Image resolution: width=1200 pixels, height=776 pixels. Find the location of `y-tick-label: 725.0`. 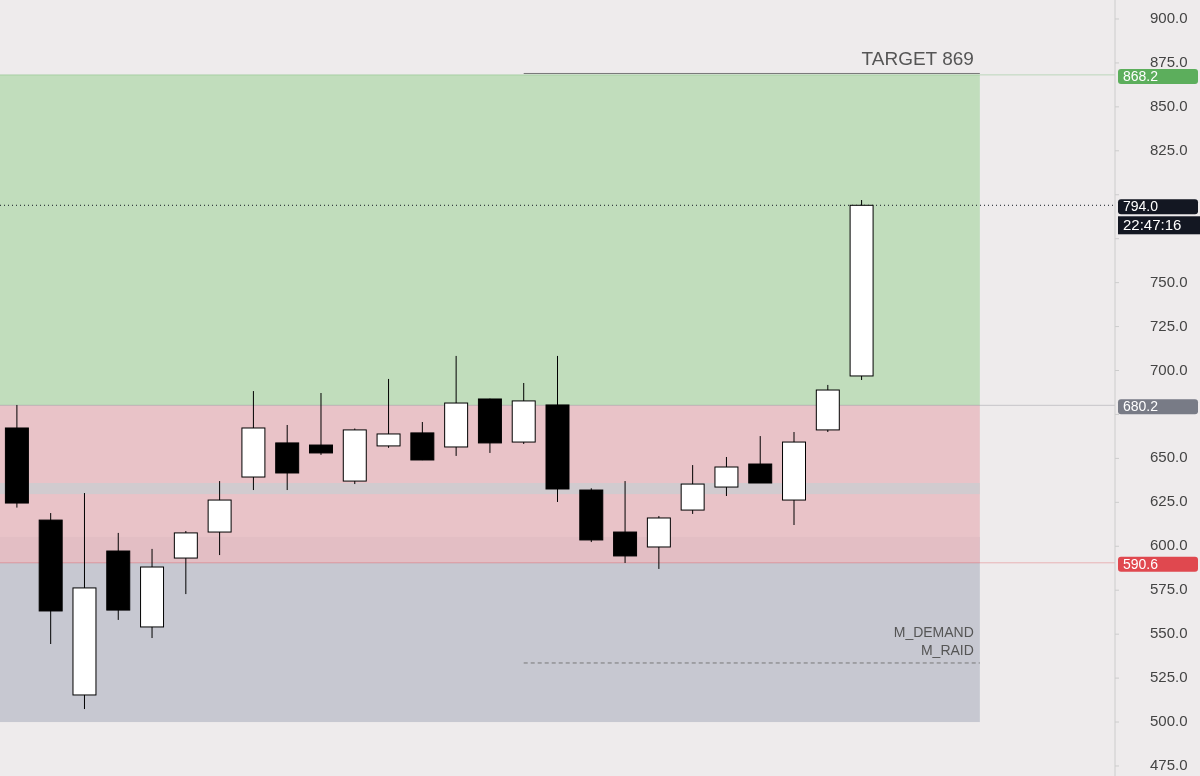

y-tick-label: 725.0 is located at coordinates (1169, 325).